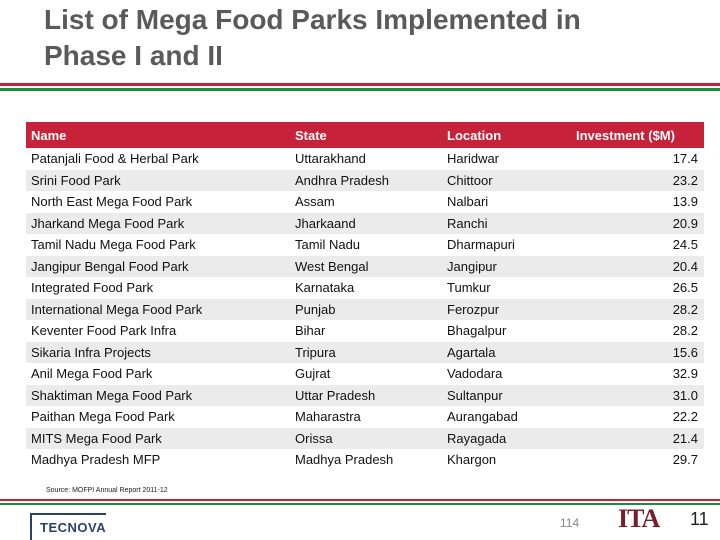 Image resolution: width=720 pixels, height=540 pixels. Describe the element at coordinates (76, 180) in the screenshot. I see `cell-name: Srini Food Park` at that location.